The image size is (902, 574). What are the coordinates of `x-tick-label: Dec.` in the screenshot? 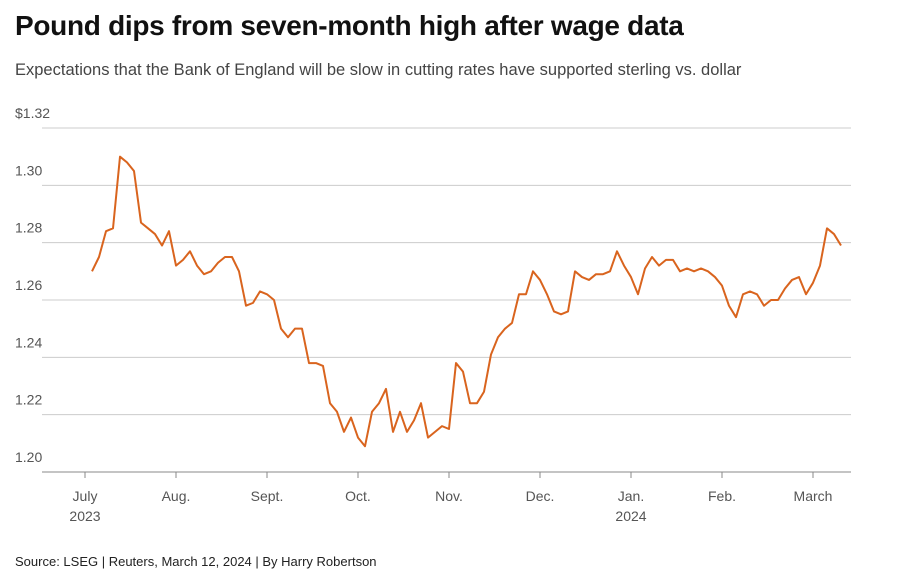 It's located at (540, 496).